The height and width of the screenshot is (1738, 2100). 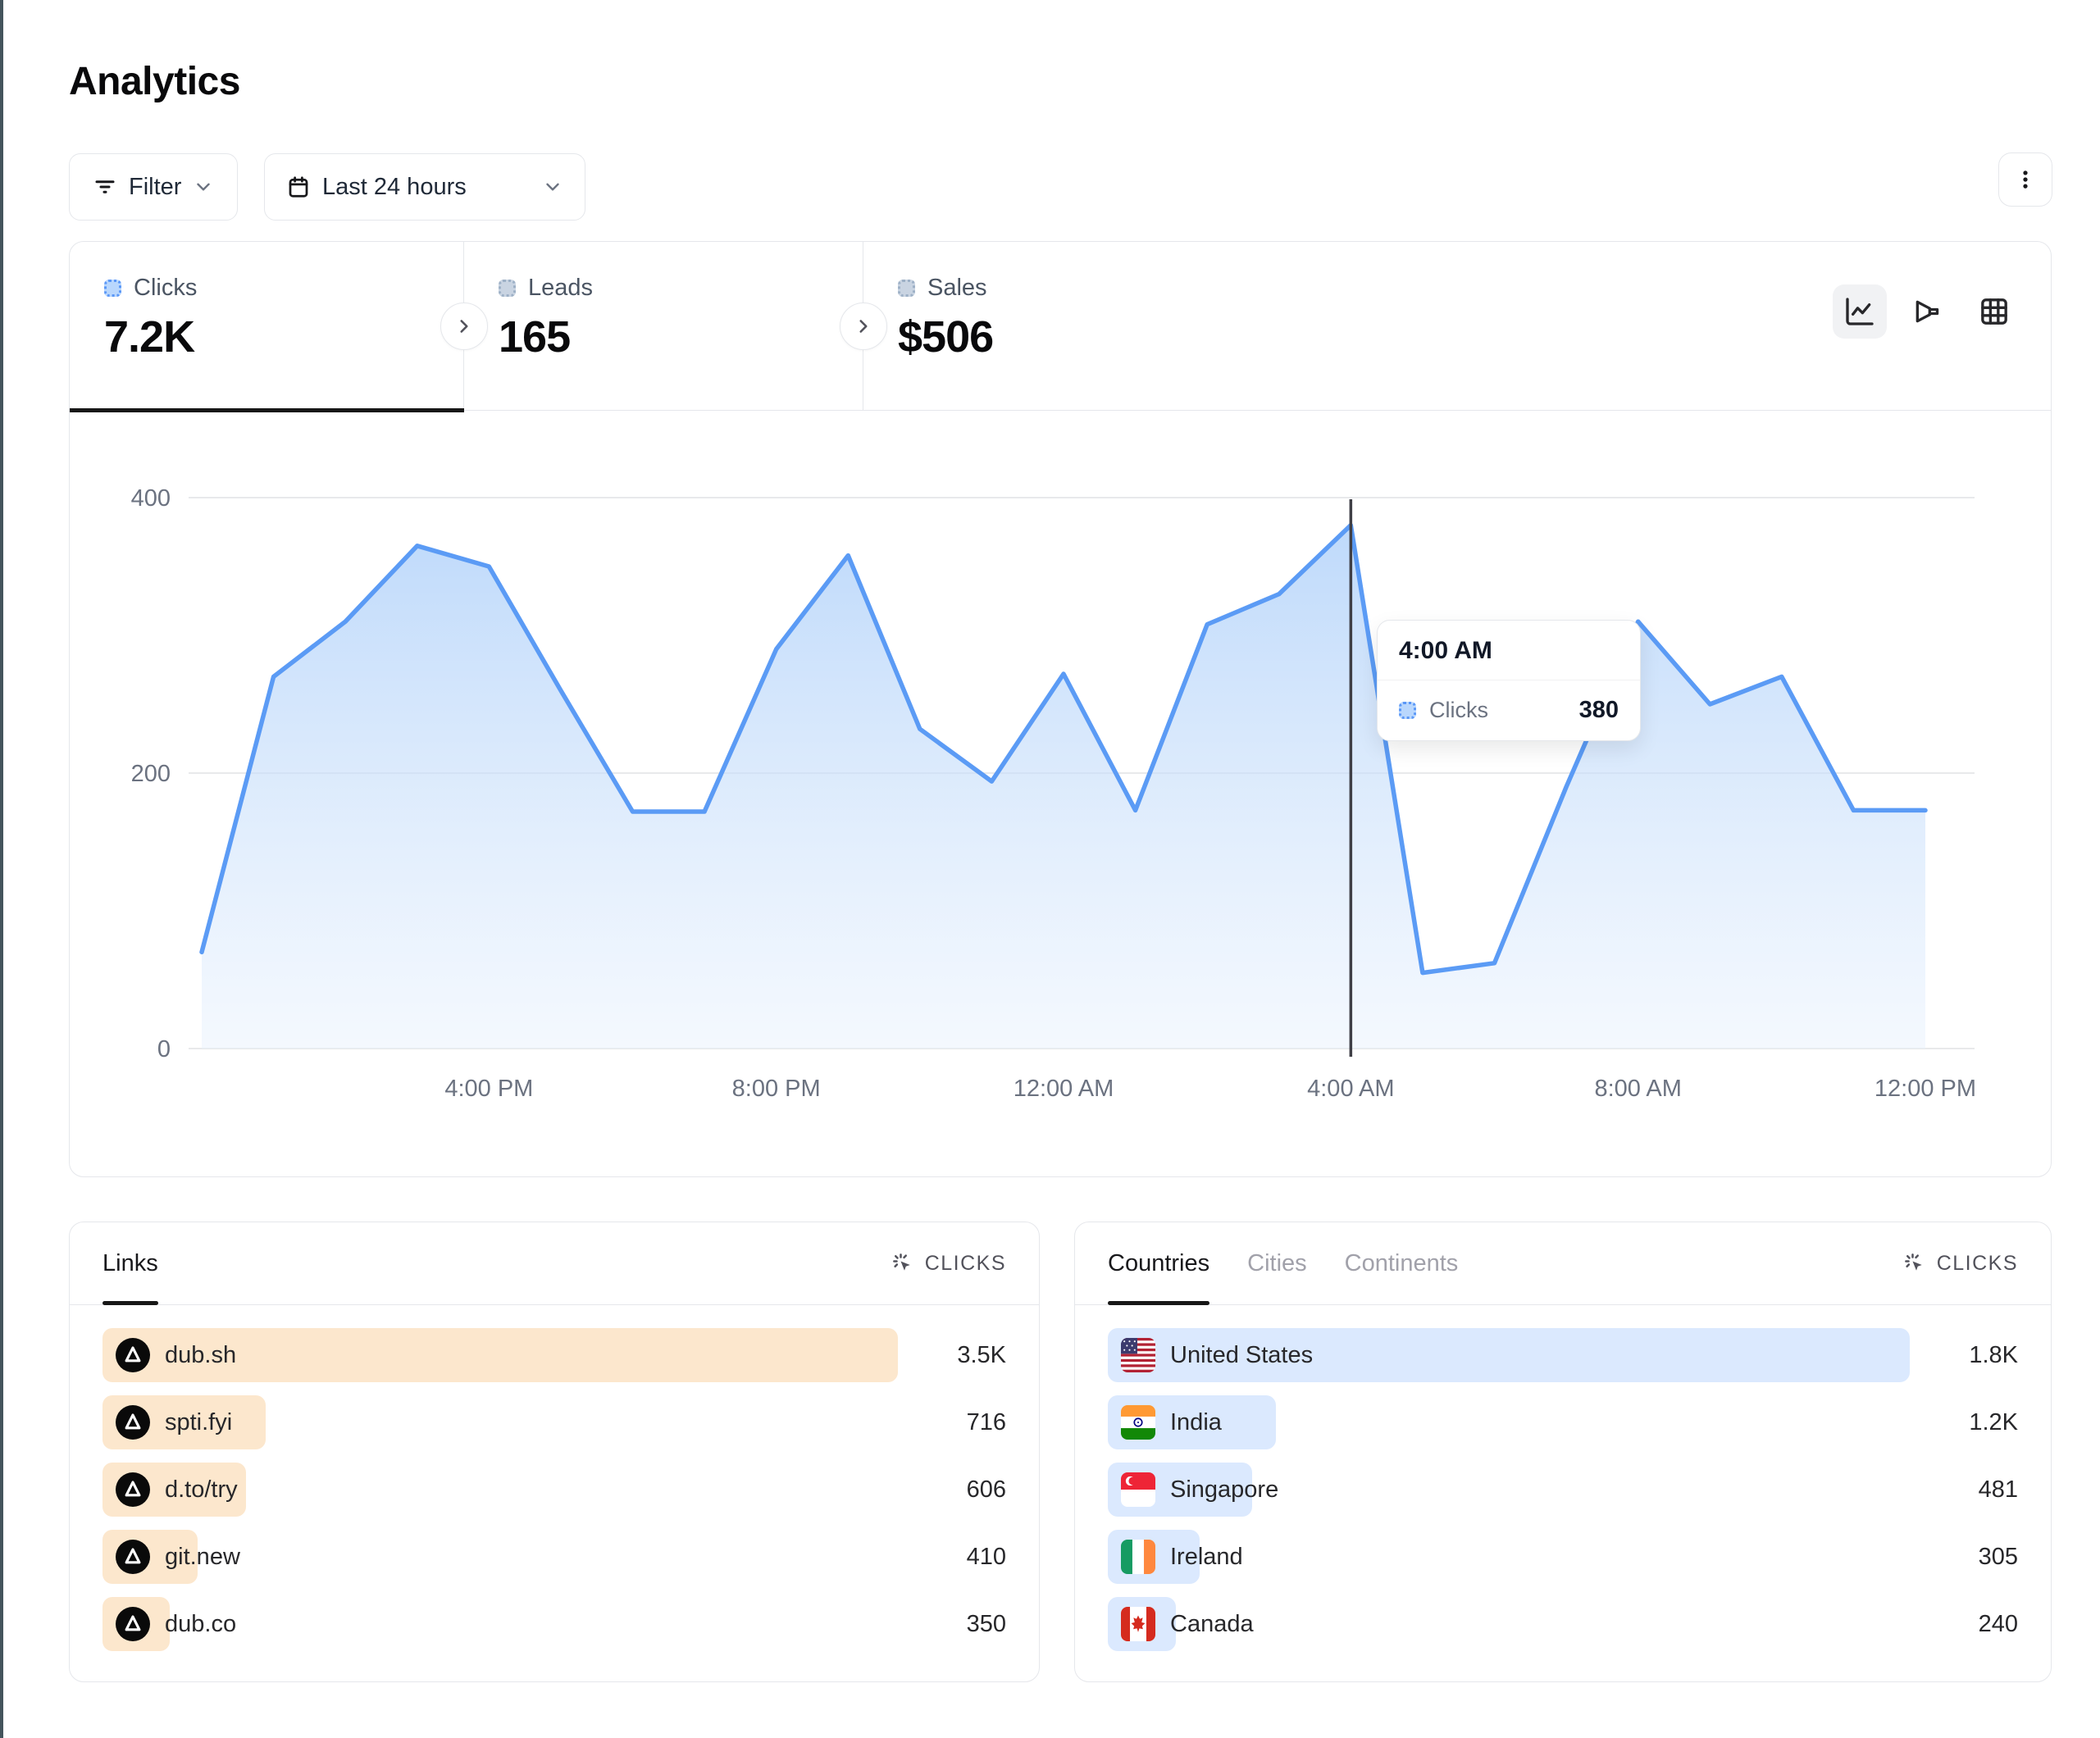 I want to click on funnel-view-button, so click(x=1927, y=311).